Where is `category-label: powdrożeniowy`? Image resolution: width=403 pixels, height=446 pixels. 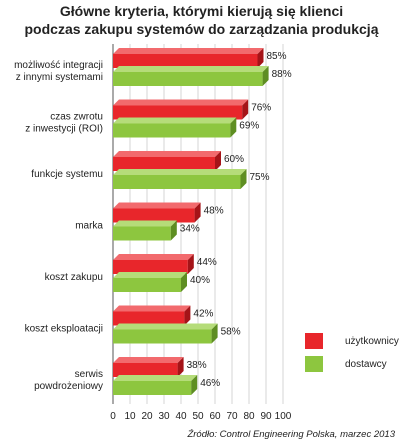 category-label: powdrożeniowy is located at coordinates (68, 386).